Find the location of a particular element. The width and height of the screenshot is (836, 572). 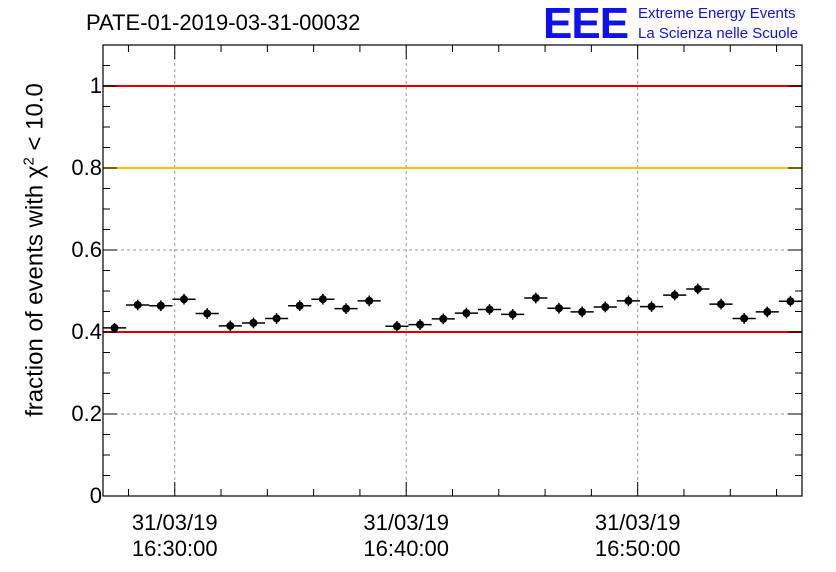

x-tick-time: 16:50:00 is located at coordinates (637, 548).